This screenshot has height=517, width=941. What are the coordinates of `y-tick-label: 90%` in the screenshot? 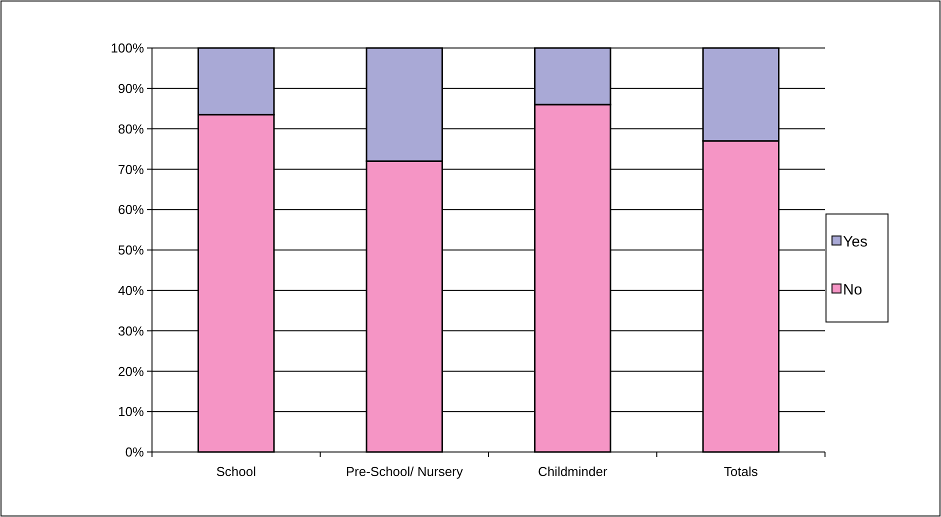 It's located at (131, 88).